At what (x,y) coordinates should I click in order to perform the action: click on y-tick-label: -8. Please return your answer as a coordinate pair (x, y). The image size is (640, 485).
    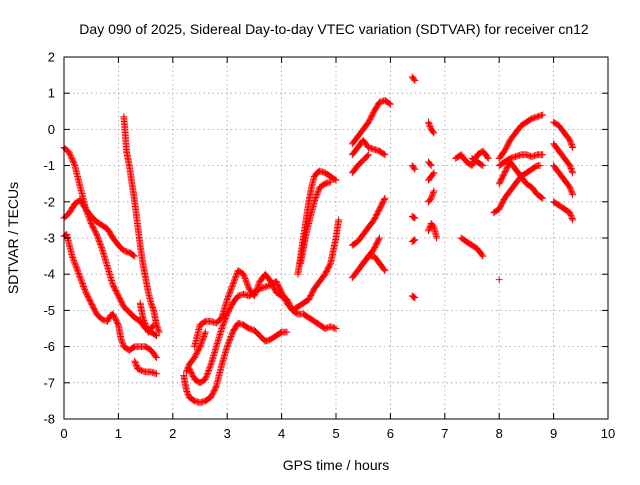
    Looking at the image, I should click on (49, 419).